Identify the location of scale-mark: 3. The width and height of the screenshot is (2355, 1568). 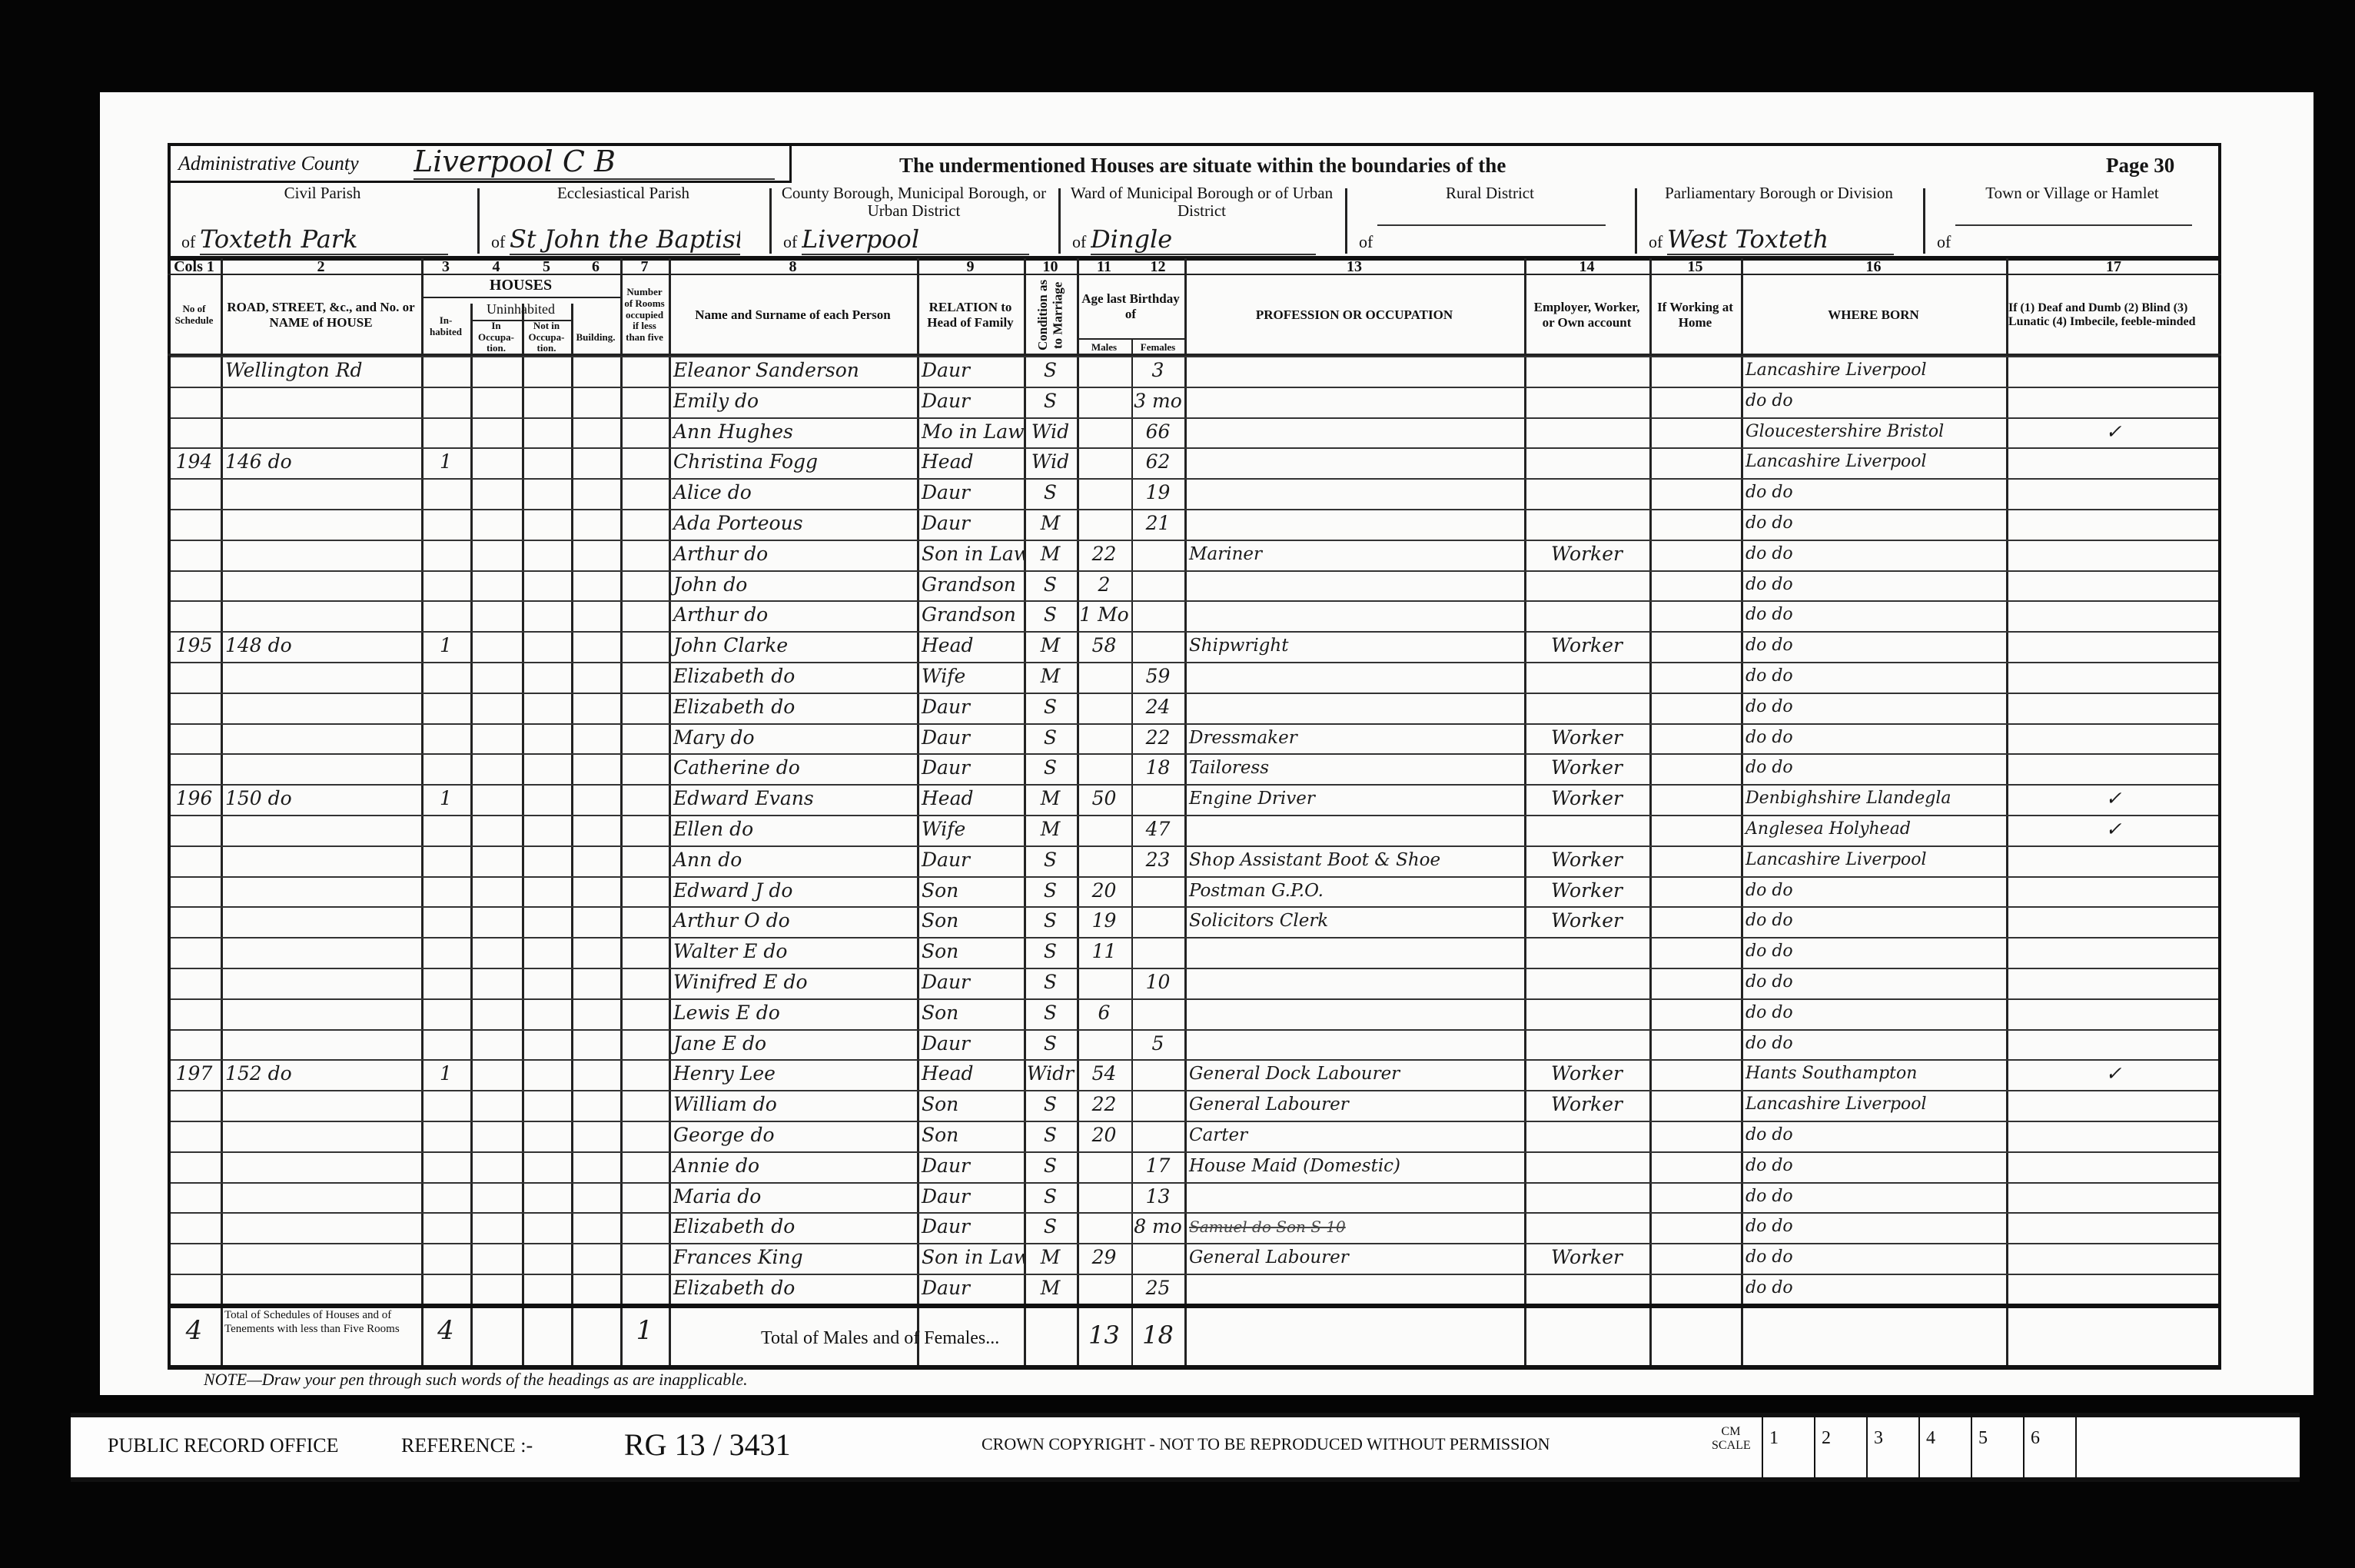
(1892, 1447).